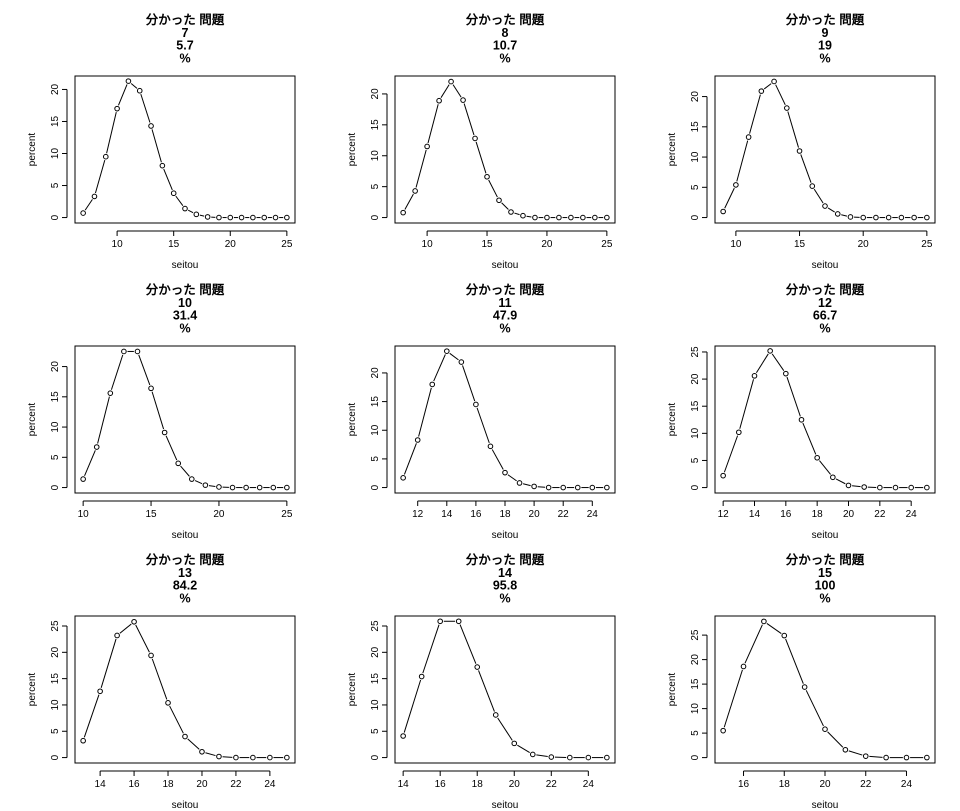 This screenshot has width=960, height=811. What do you see at coordinates (786, 514) in the screenshot?
I see `x-tick-label: 16` at bounding box center [786, 514].